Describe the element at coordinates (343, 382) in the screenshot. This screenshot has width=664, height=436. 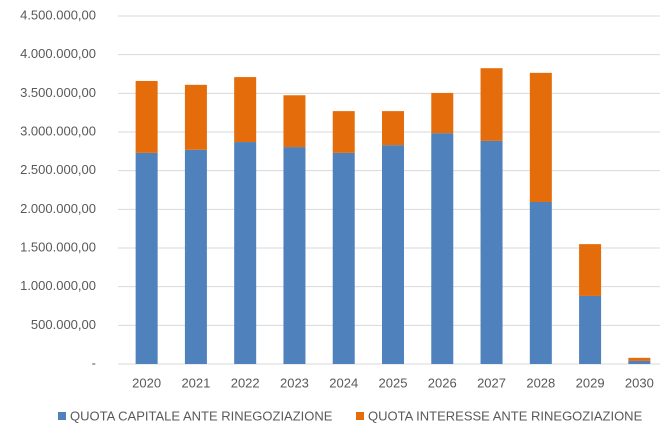
I see `x-tick-label: 2024` at that location.